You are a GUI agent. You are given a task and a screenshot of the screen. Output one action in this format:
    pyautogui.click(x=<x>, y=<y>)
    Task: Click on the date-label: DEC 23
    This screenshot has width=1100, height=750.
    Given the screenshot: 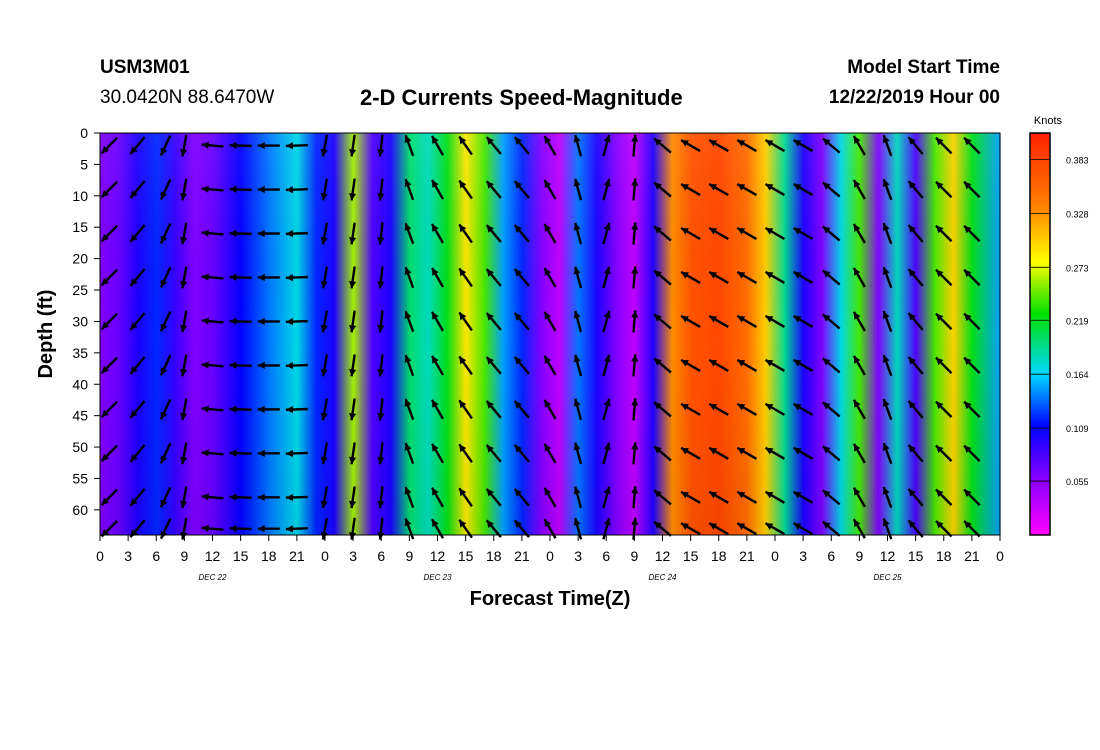 What is the action you would take?
    pyautogui.click(x=437, y=577)
    